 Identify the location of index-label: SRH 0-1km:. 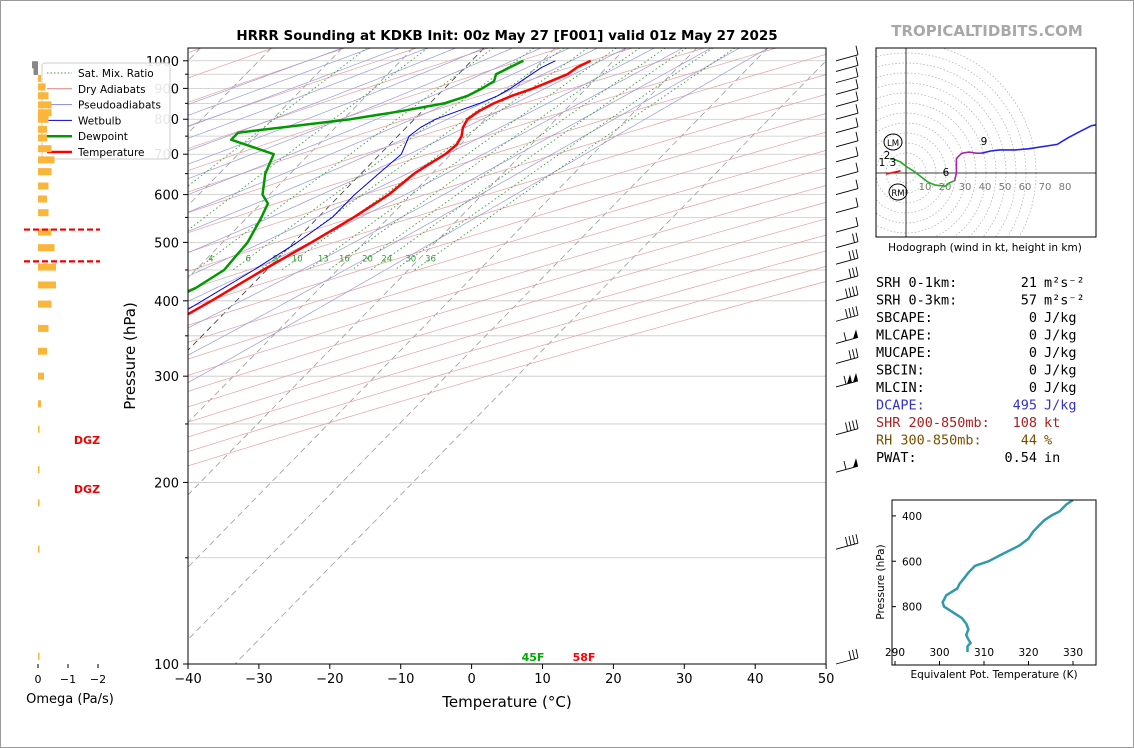
(916, 283).